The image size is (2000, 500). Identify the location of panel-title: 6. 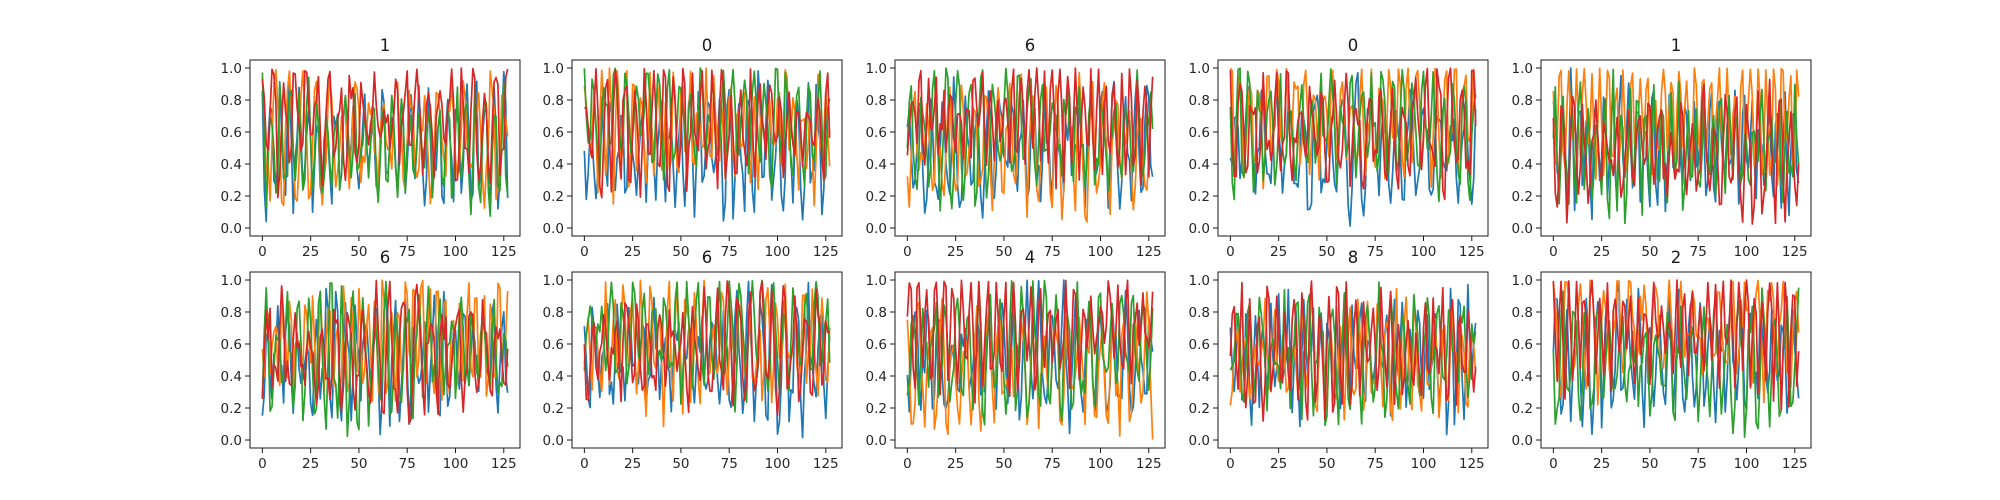
(707, 257).